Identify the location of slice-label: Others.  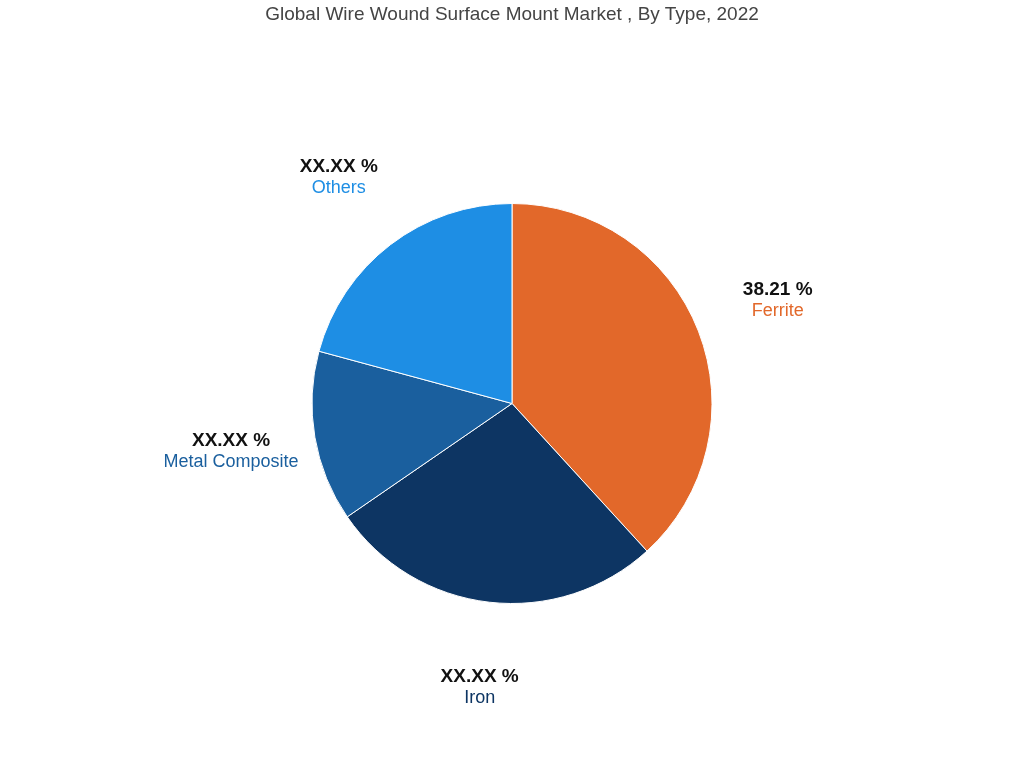
(338, 187).